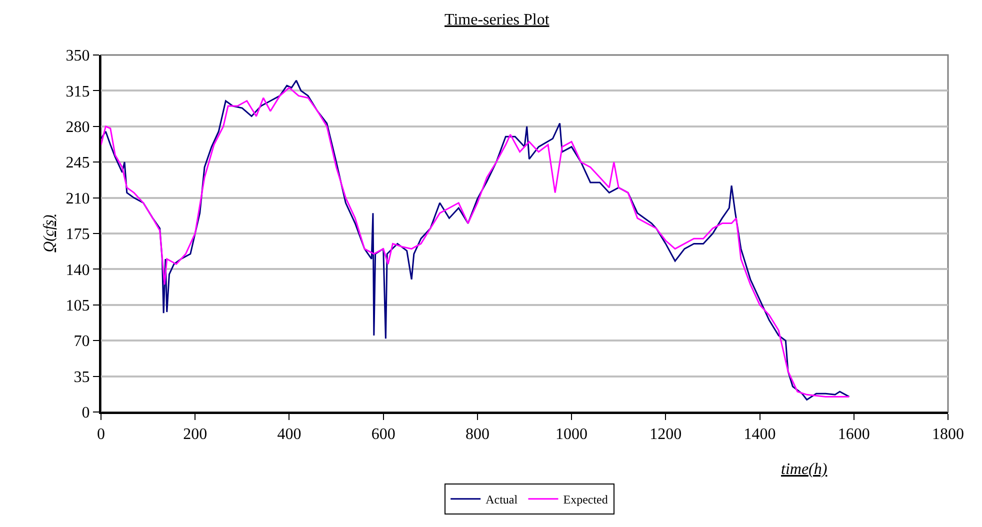 This screenshot has width=982, height=527. I want to click on y-tick-label: 140, so click(78, 270).